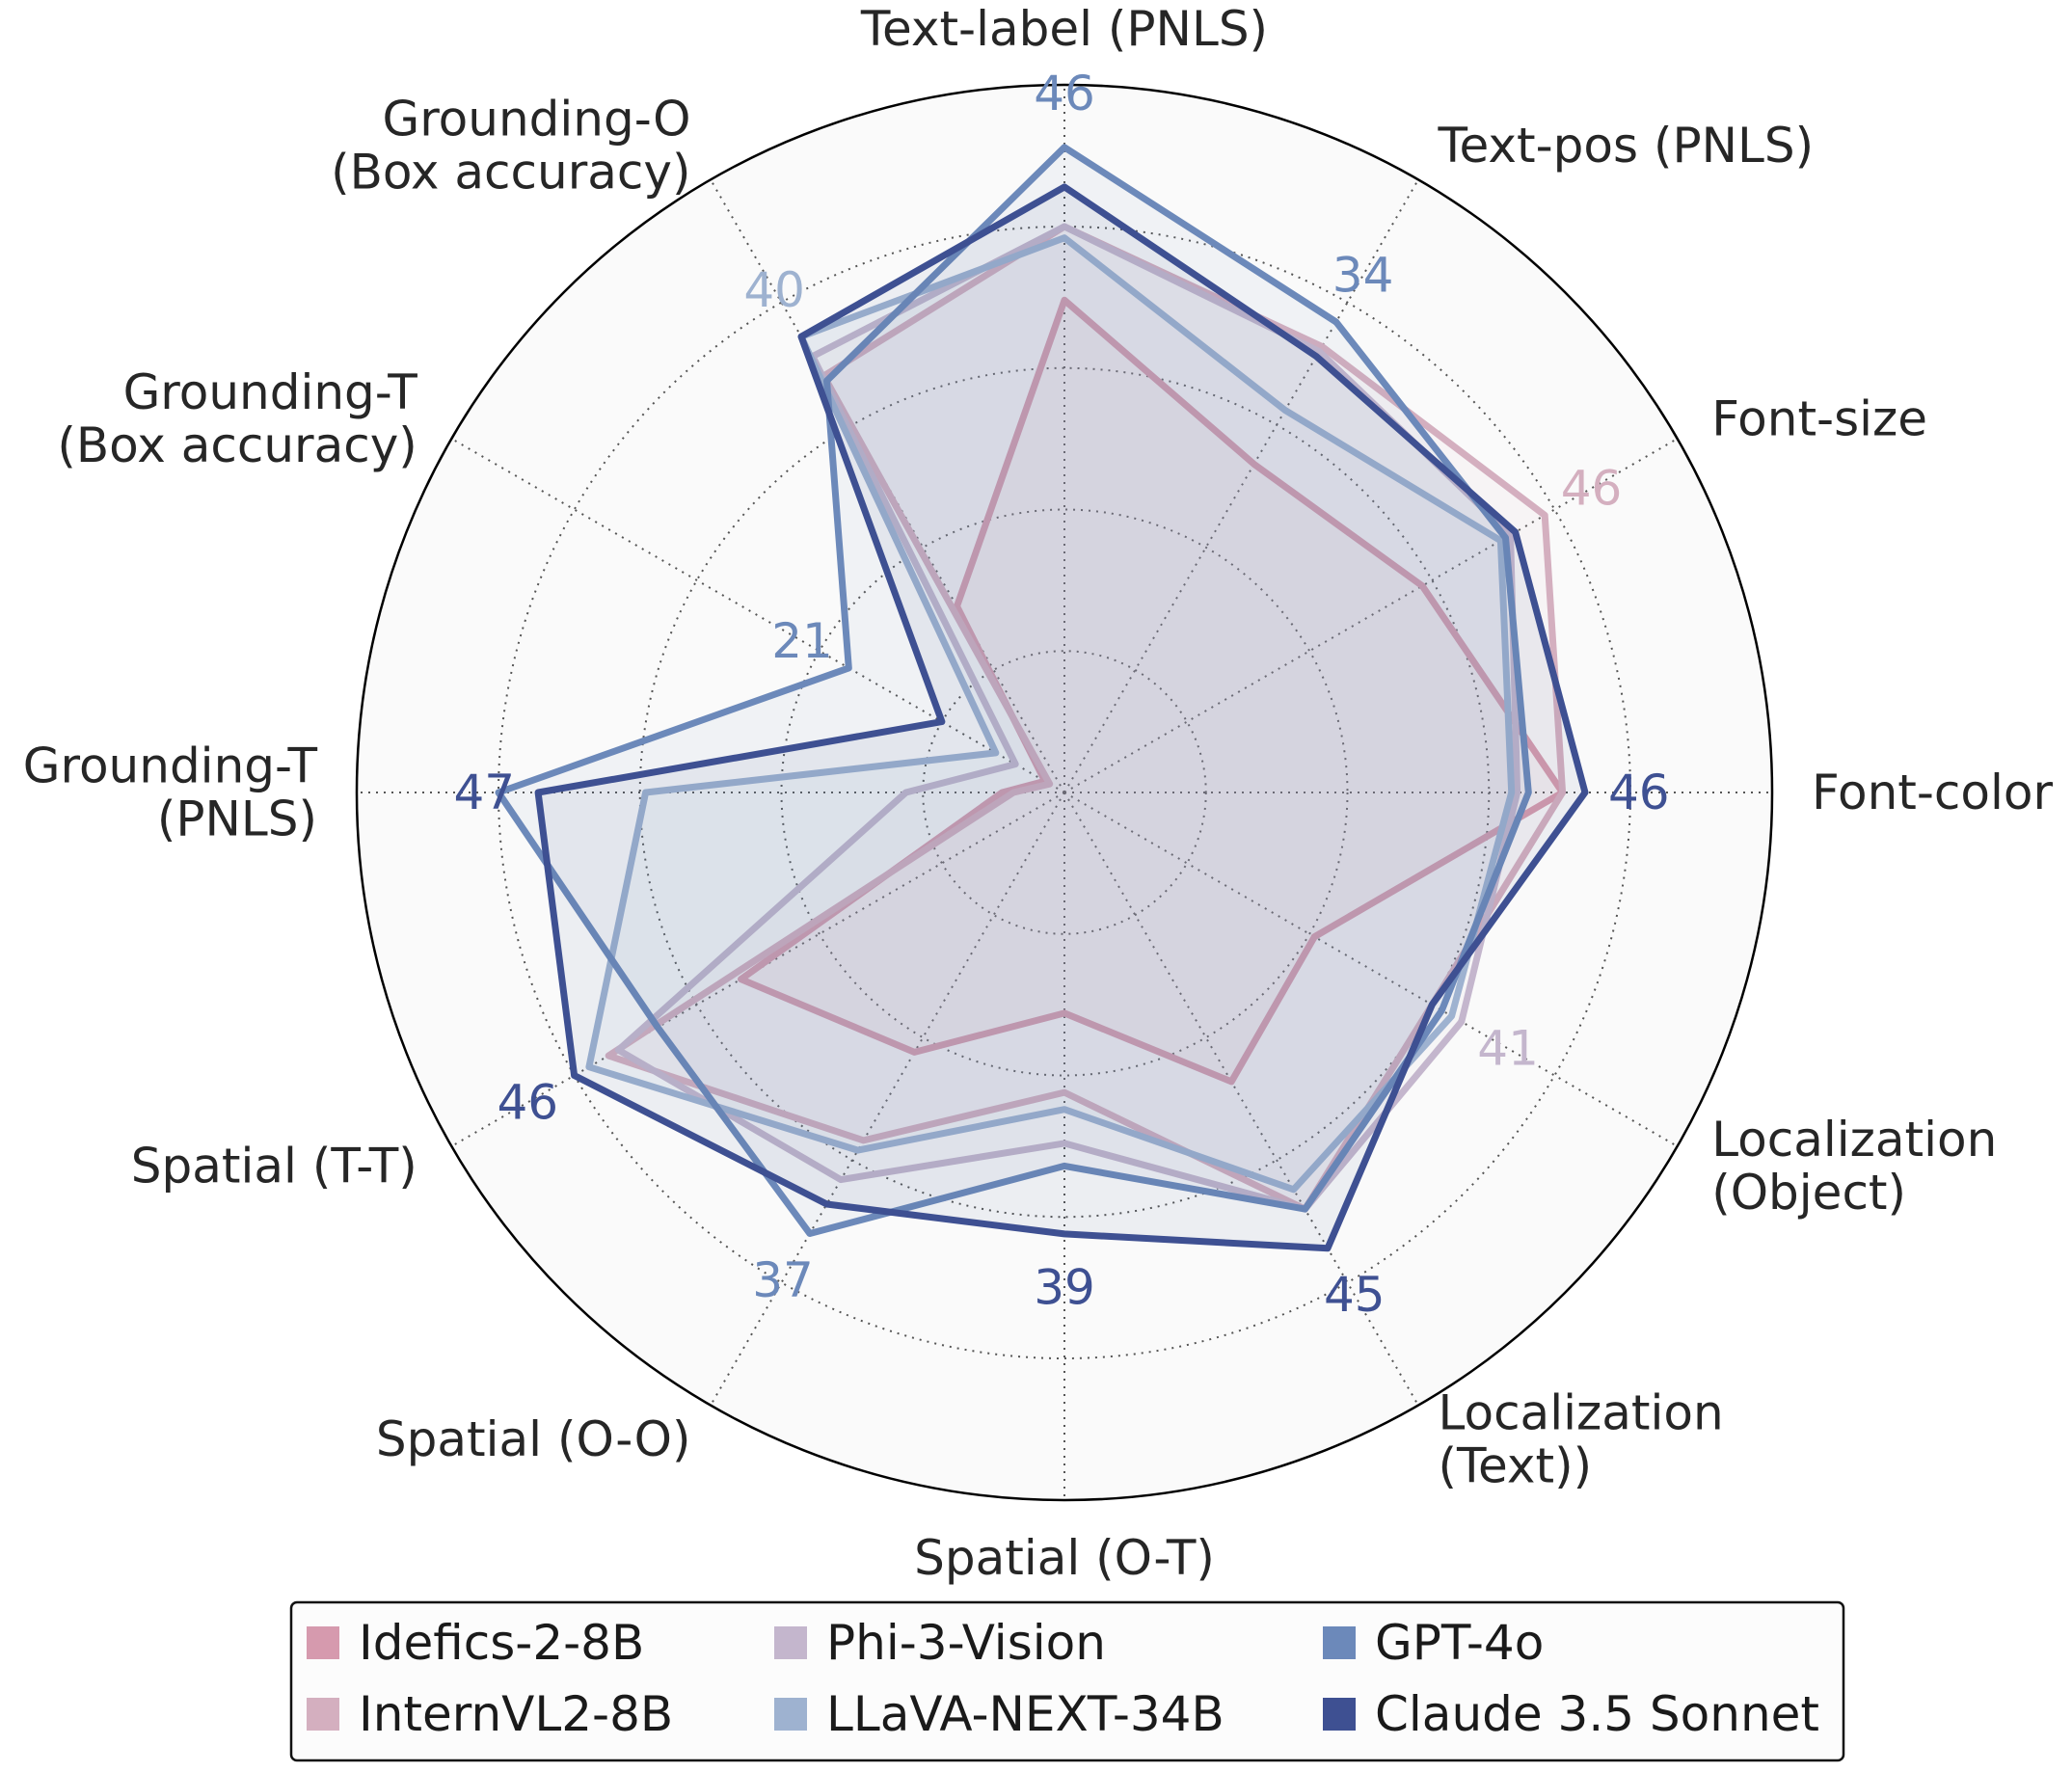  What do you see at coordinates (1459, 1643) in the screenshot?
I see `legend-label: GPT-4o` at bounding box center [1459, 1643].